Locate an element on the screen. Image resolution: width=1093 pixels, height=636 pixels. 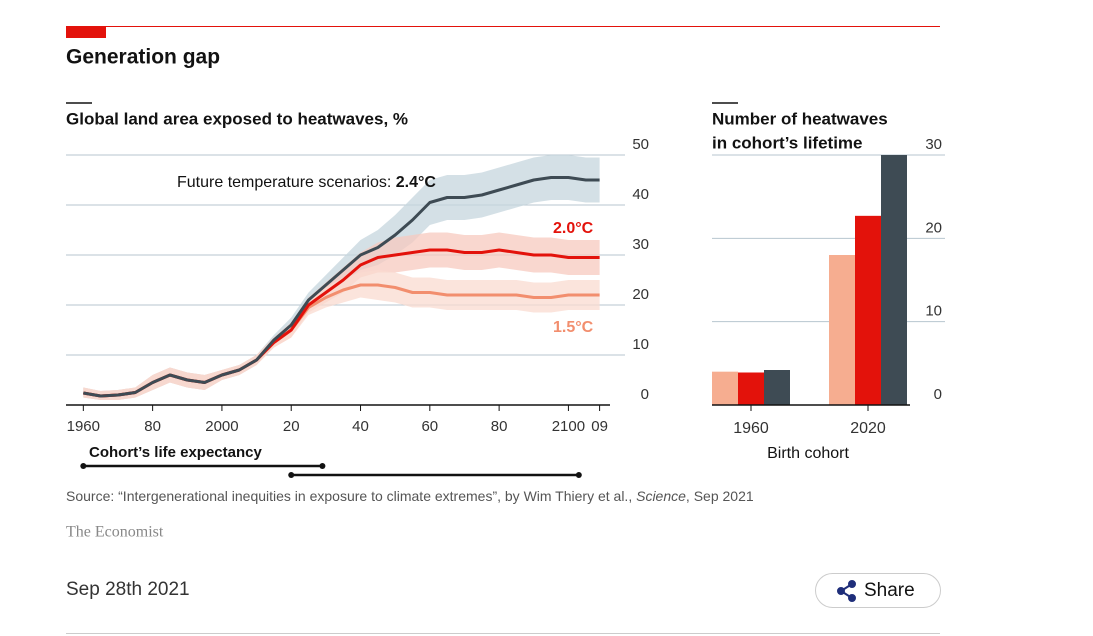
series-label: 1.5°C is located at coordinates (573, 327).